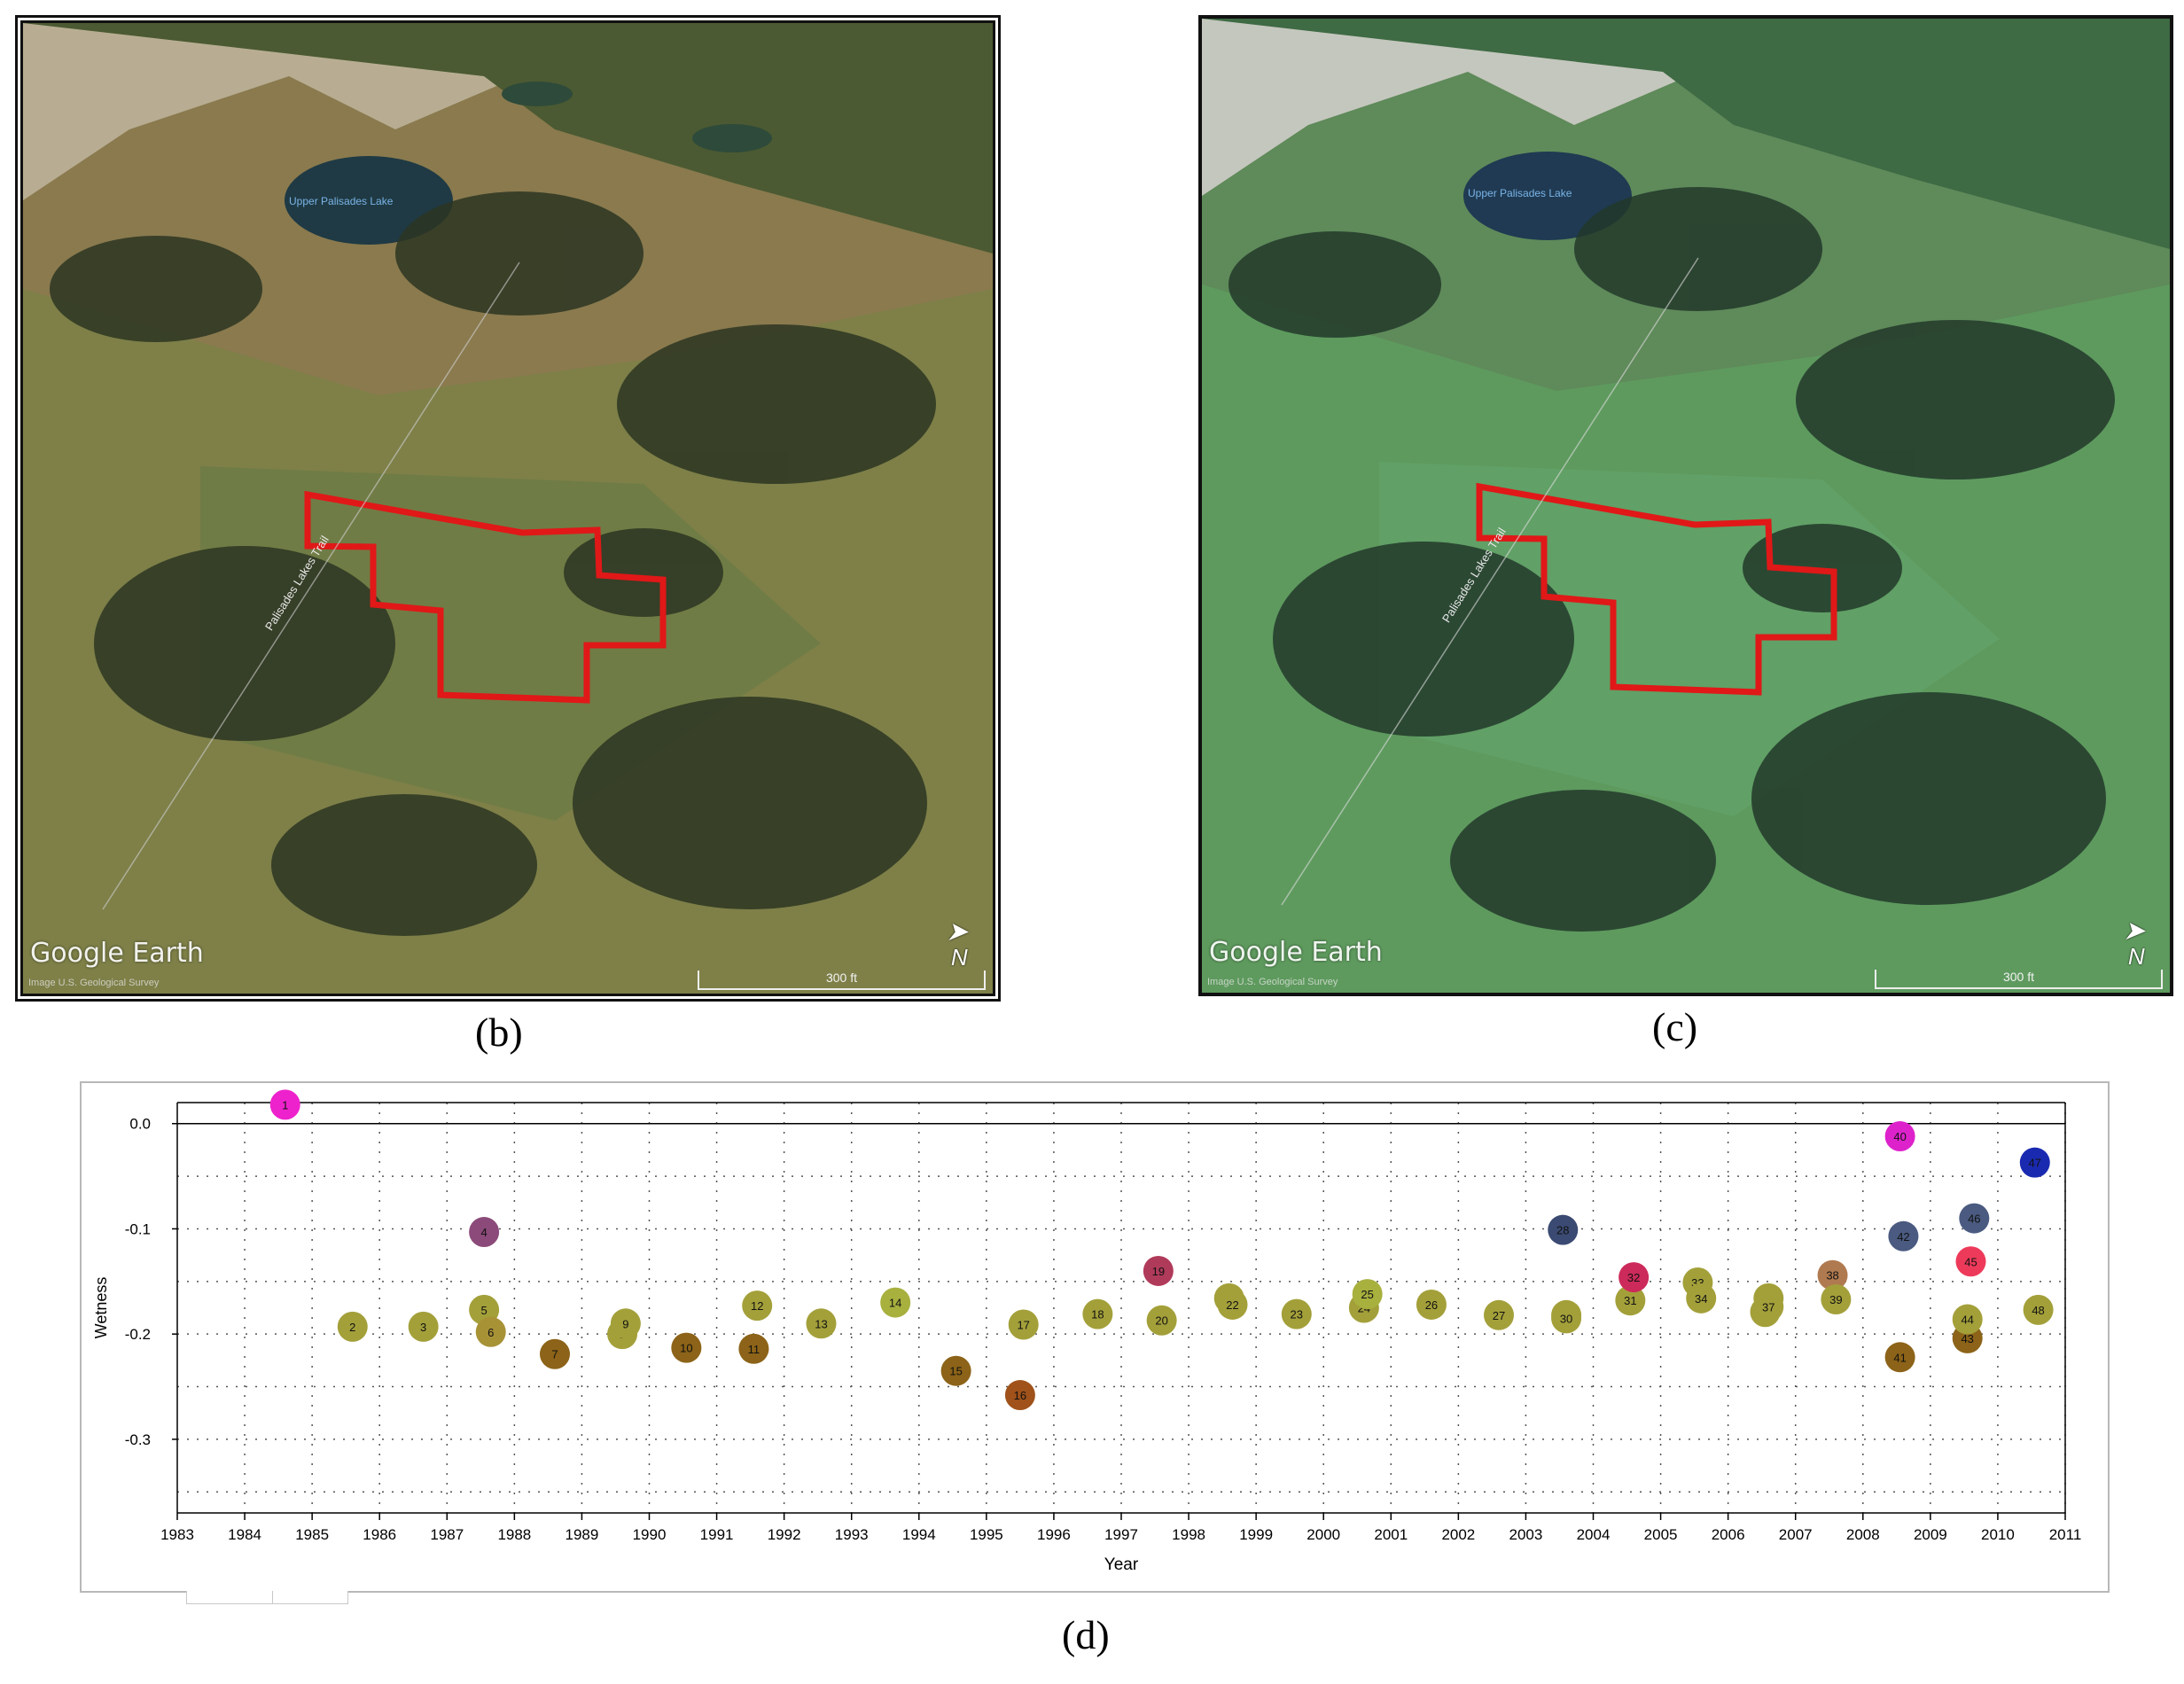  I want to click on data-point-label: 18, so click(1097, 1314).